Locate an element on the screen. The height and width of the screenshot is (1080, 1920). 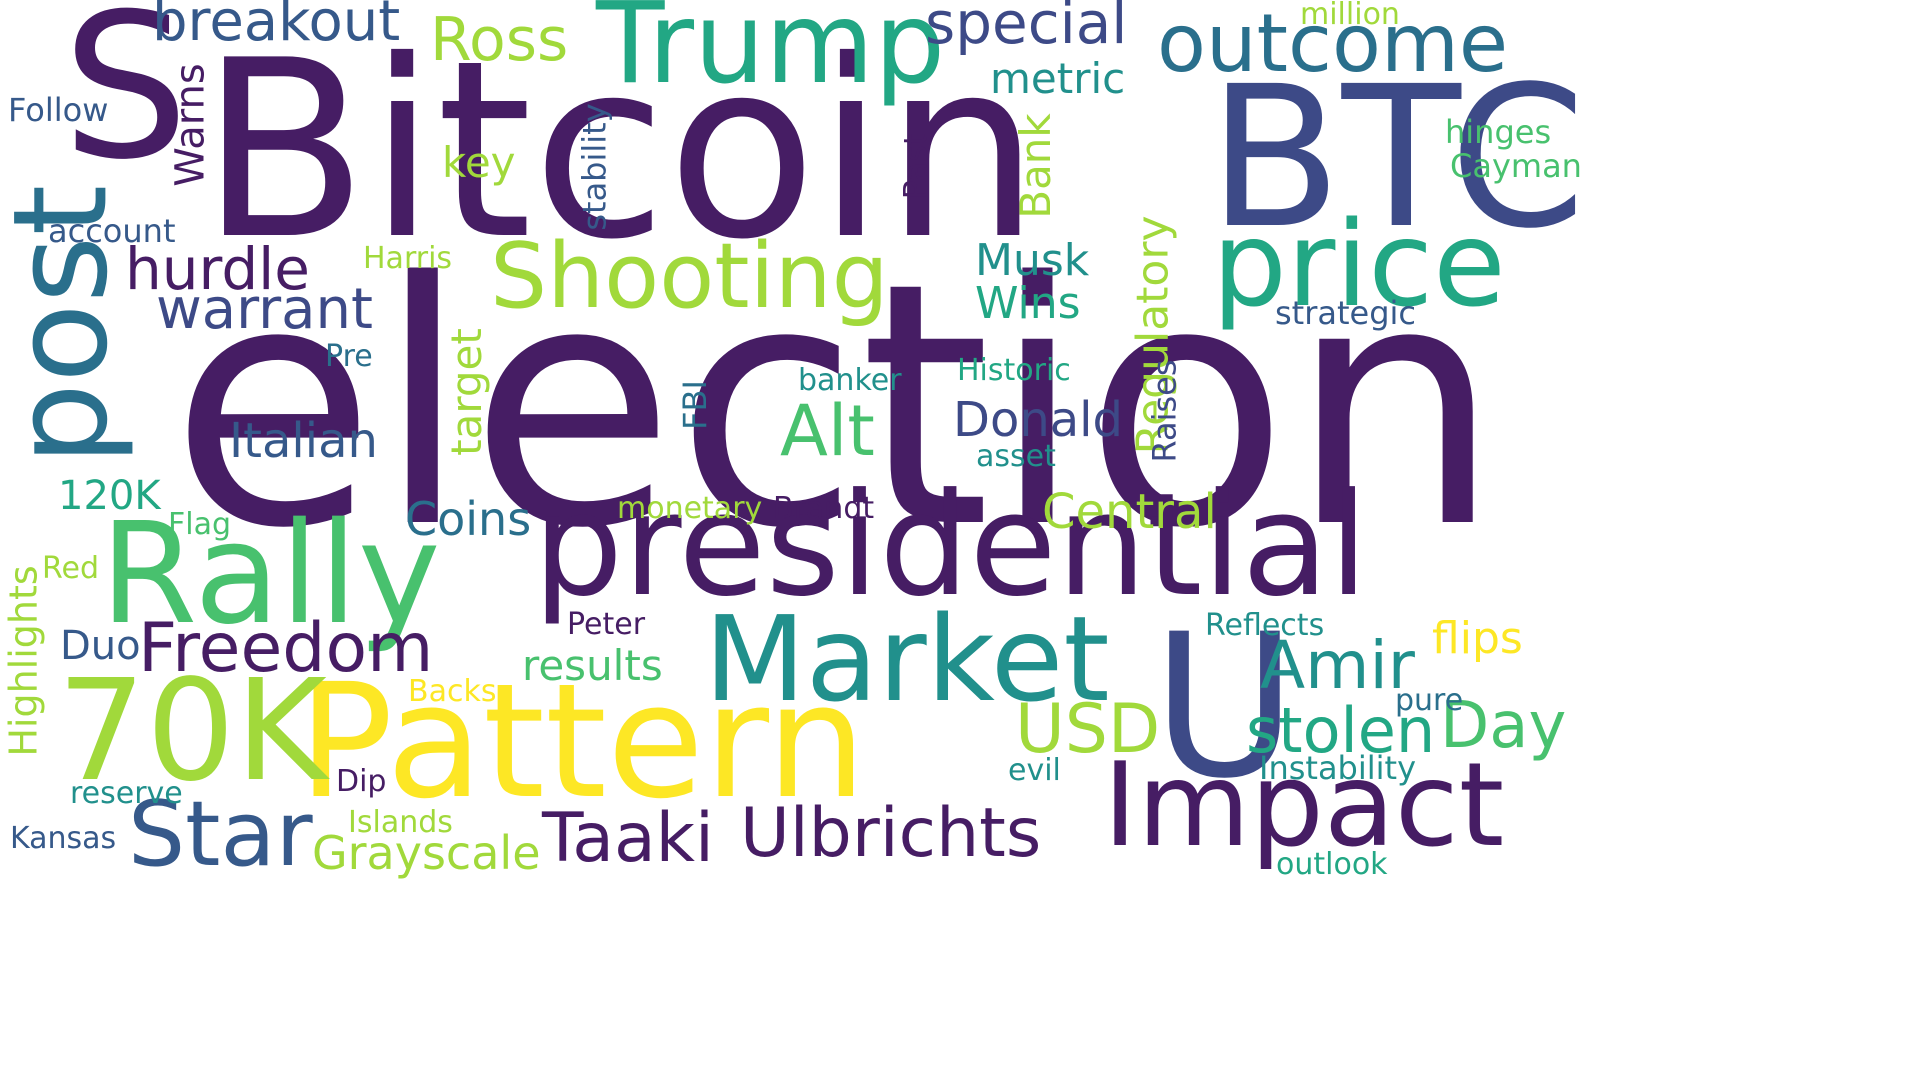
word-islands: Islands is located at coordinates (400, 822).